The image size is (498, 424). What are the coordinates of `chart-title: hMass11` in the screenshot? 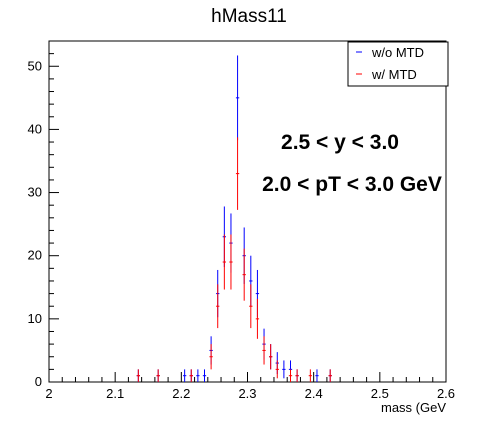 It's located at (249, 16).